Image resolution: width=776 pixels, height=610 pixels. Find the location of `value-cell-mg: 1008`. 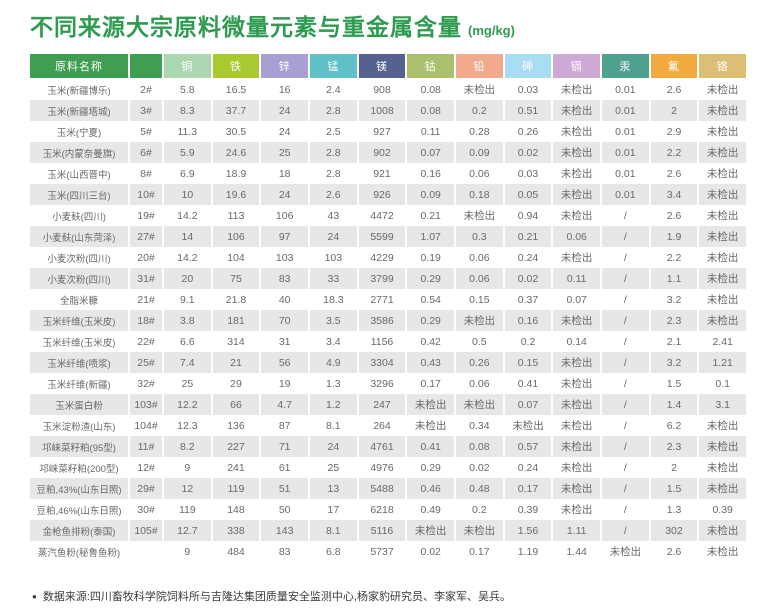

value-cell-mg: 1008 is located at coordinates (382, 110).